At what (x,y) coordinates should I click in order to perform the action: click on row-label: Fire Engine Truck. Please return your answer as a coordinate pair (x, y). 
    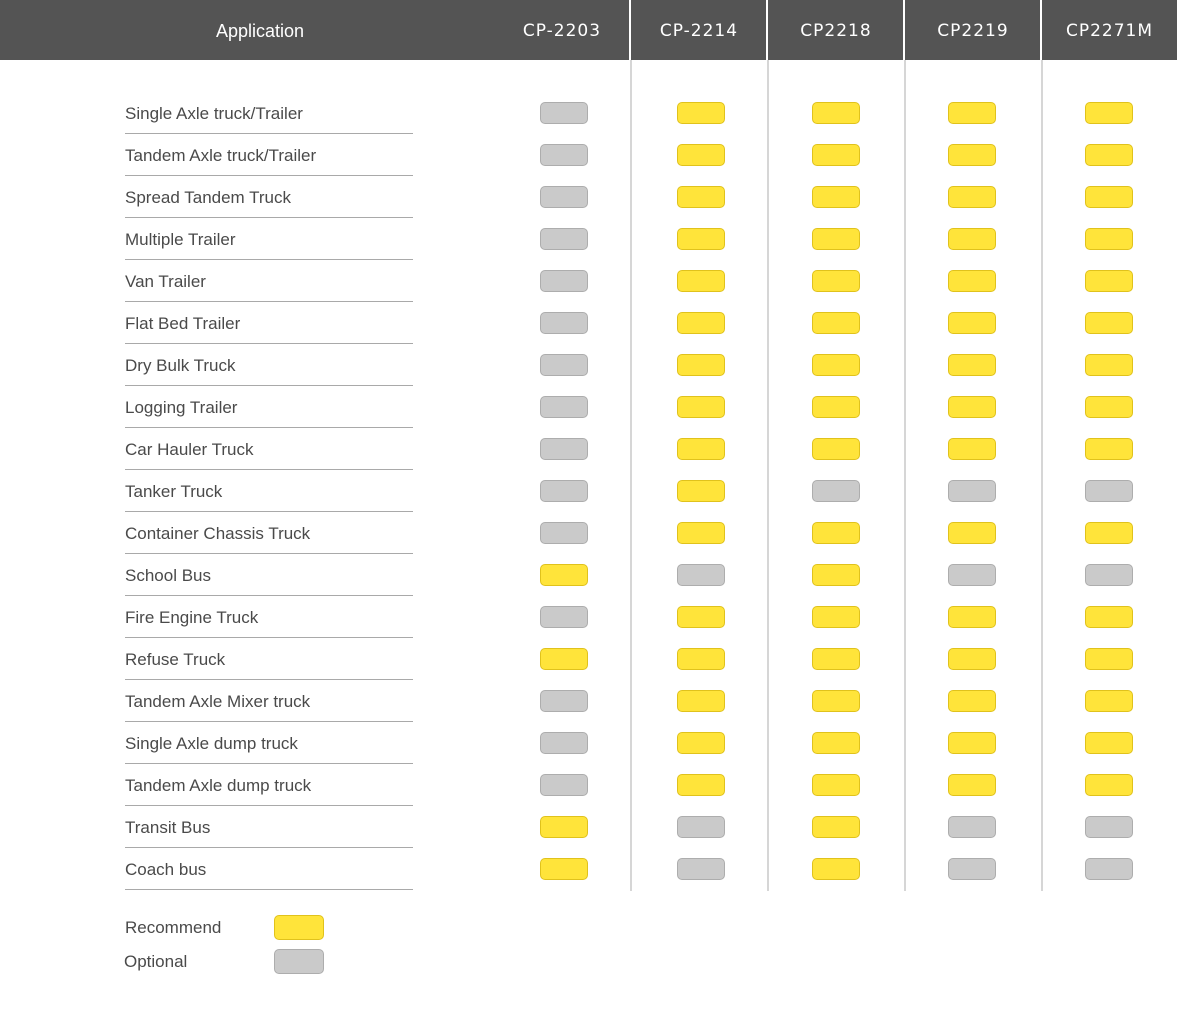
    Looking at the image, I should click on (192, 617).